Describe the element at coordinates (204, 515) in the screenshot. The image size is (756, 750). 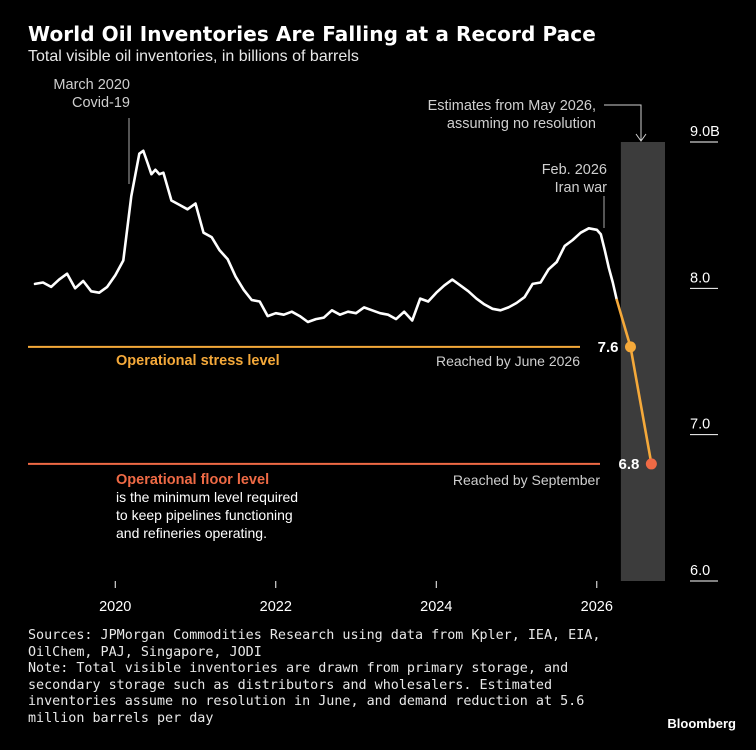
I see `floor-level-description: to keep pipelines functioning` at that location.